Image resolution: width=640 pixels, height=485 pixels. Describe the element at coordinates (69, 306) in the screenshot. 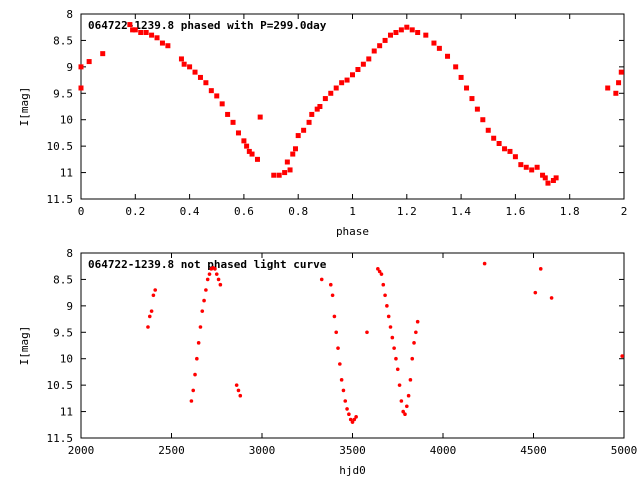

I see `y-tick-label: 9` at that location.